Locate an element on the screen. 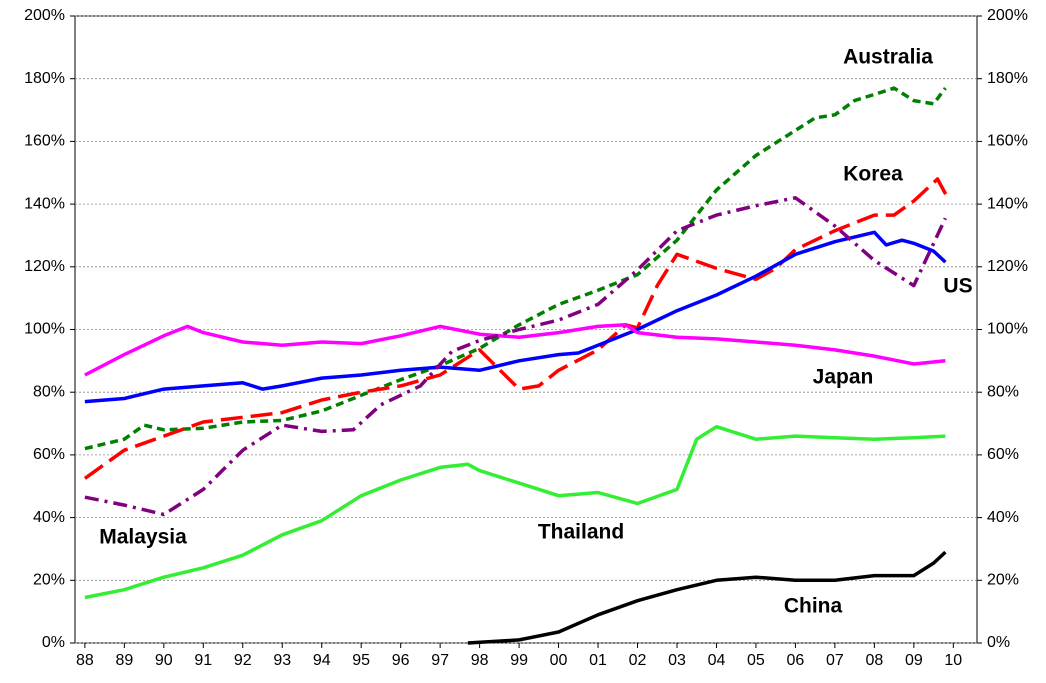 This screenshot has width=1046, height=683. x-tick-label: 04 is located at coordinates (717, 660).